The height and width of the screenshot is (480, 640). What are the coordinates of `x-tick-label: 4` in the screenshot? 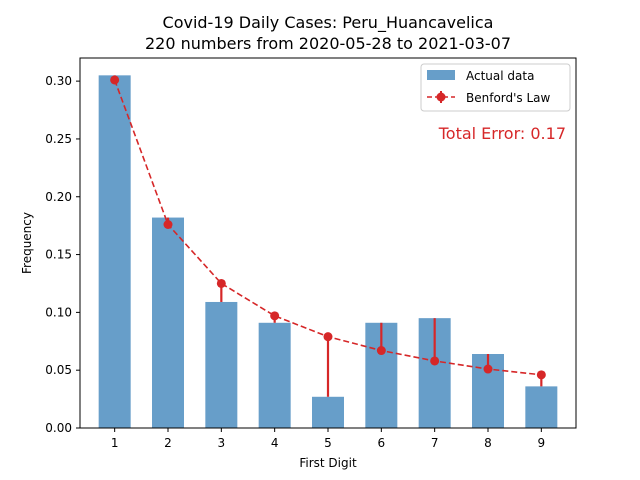 It's located at (275, 443).